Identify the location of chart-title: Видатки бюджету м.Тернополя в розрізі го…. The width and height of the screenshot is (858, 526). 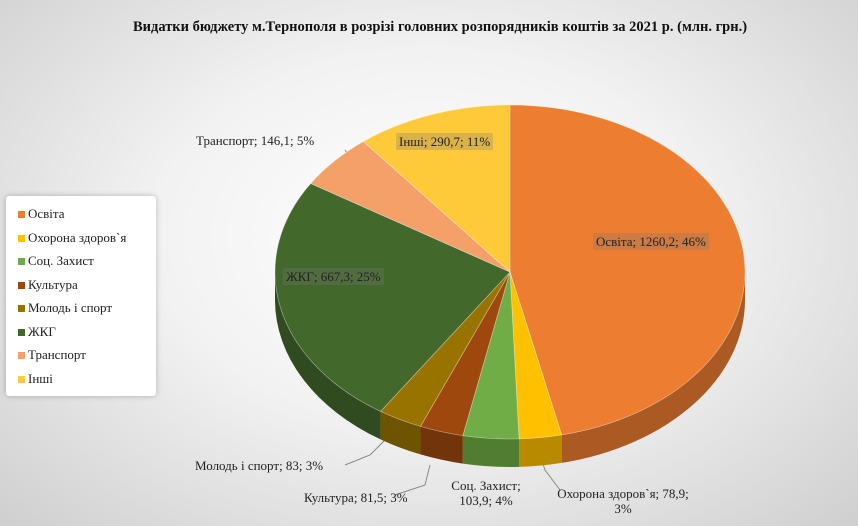
(440, 27).